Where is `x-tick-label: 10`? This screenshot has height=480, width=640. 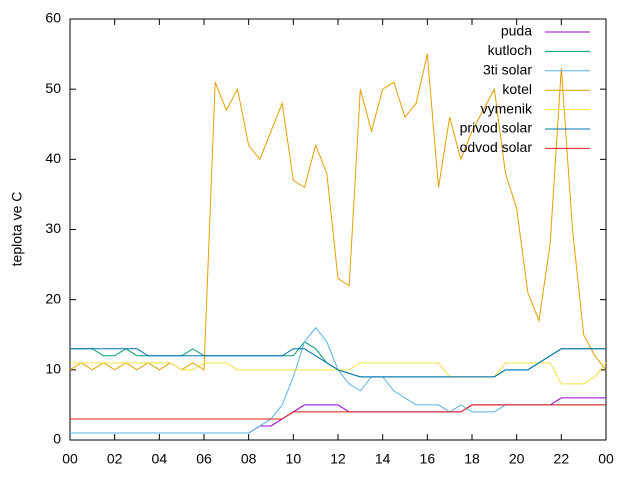
x-tick-label: 10 is located at coordinates (294, 459).